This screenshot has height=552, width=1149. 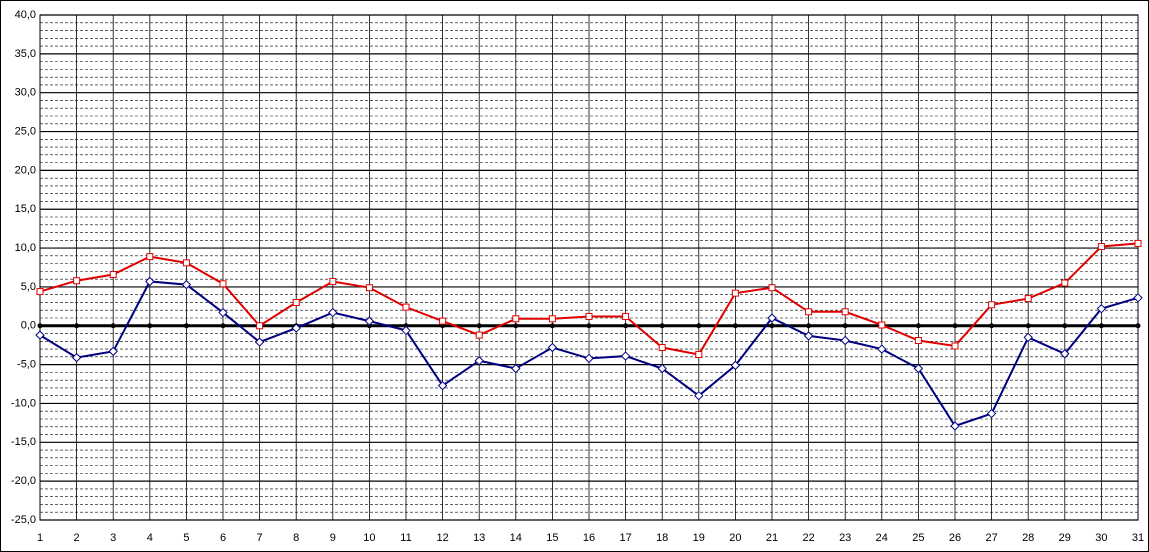 What do you see at coordinates (1101, 538) in the screenshot?
I see `x-tick-label: 30` at bounding box center [1101, 538].